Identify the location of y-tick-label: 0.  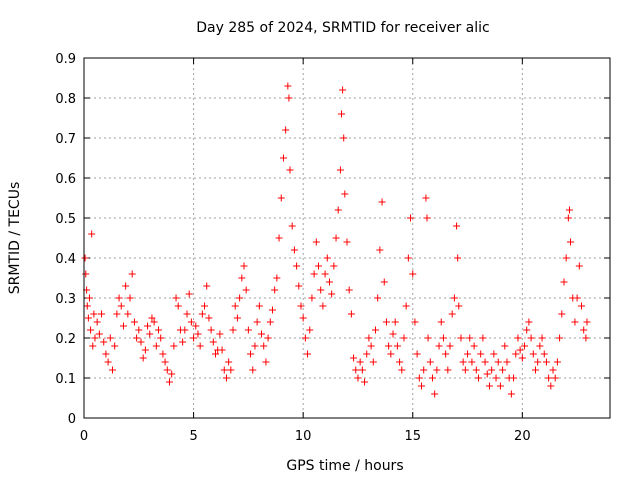
(72, 419).